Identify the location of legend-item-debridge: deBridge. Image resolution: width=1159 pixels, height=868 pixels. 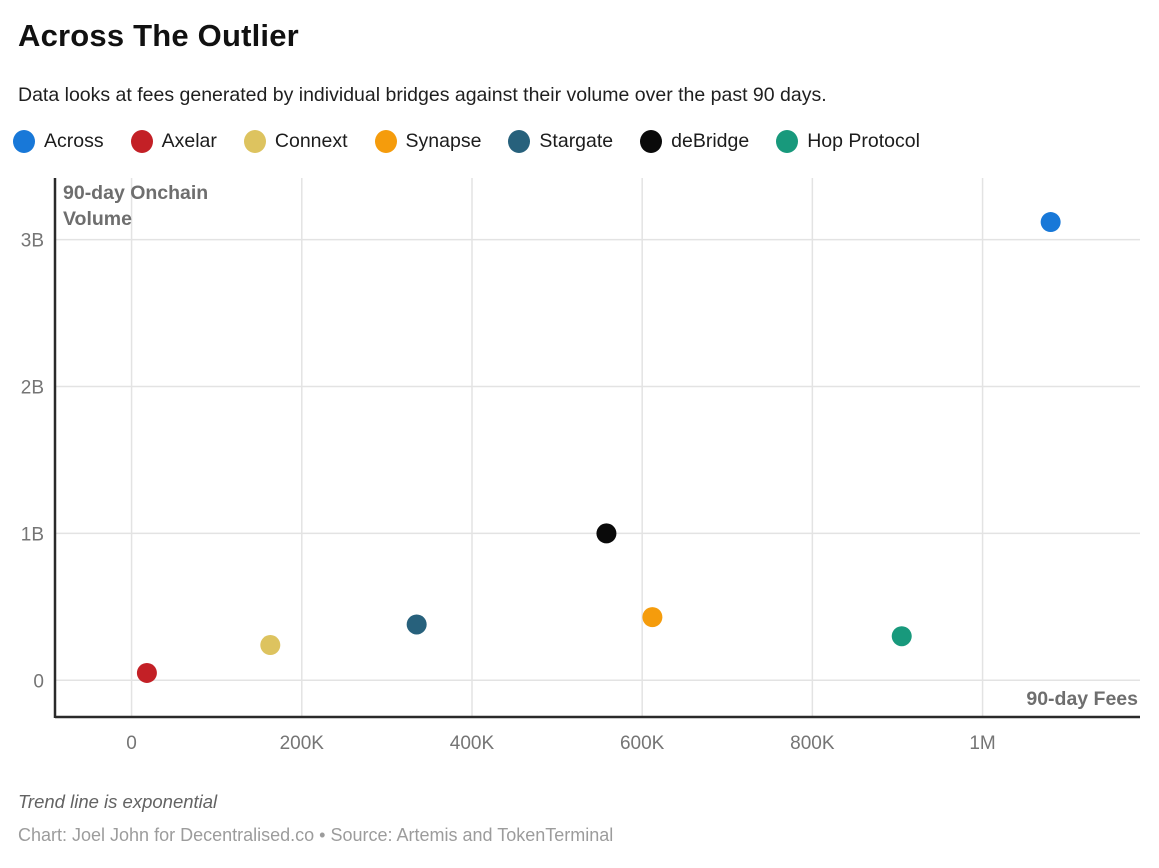
(694, 141).